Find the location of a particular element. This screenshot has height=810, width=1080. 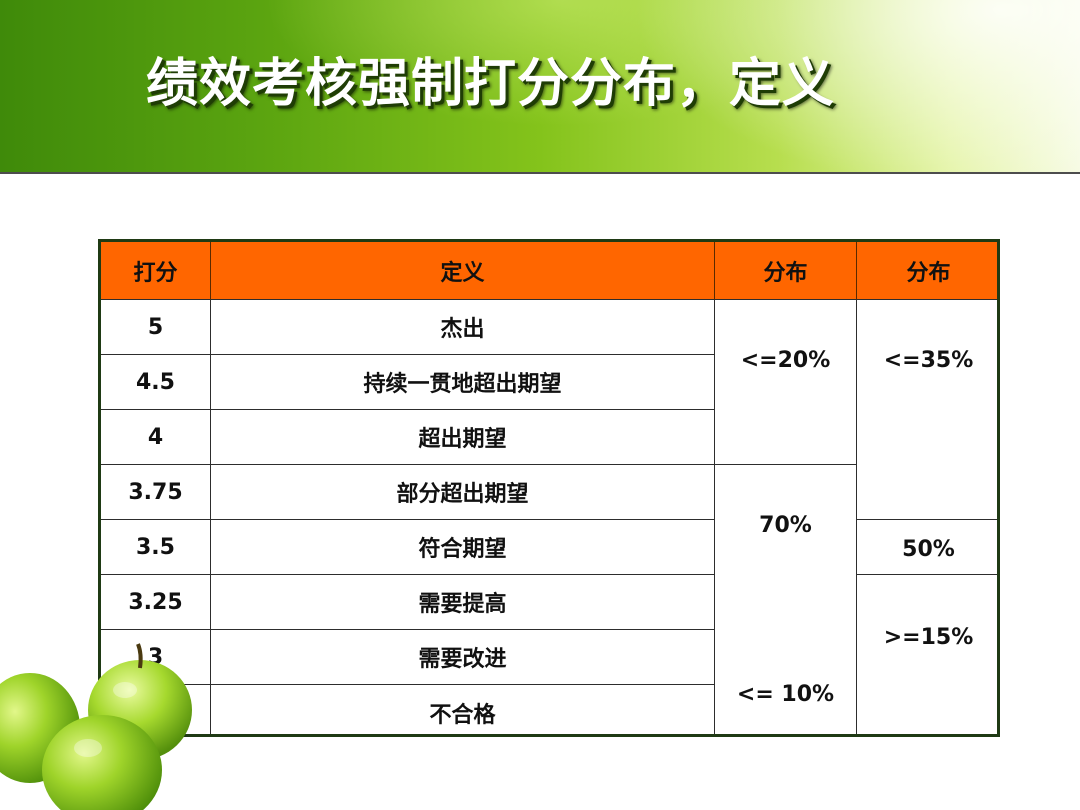

definition-cell: 杰出 is located at coordinates (463, 327).